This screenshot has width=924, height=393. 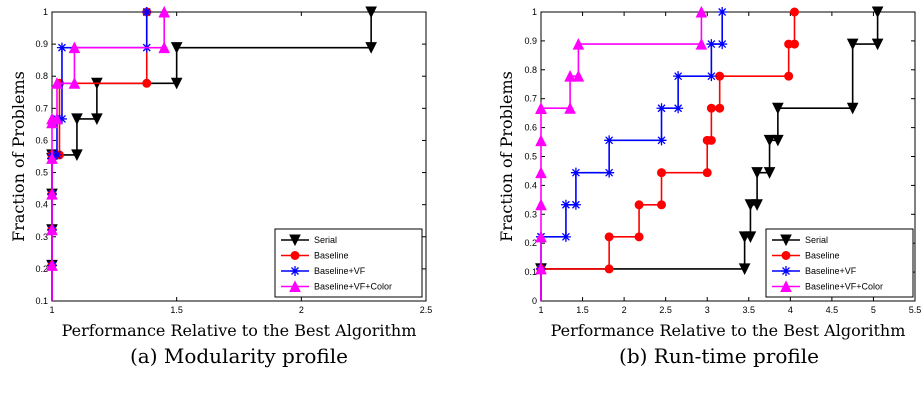 What do you see at coordinates (239, 356) in the screenshot?
I see `panel-caption: (a) Modularity profile` at bounding box center [239, 356].